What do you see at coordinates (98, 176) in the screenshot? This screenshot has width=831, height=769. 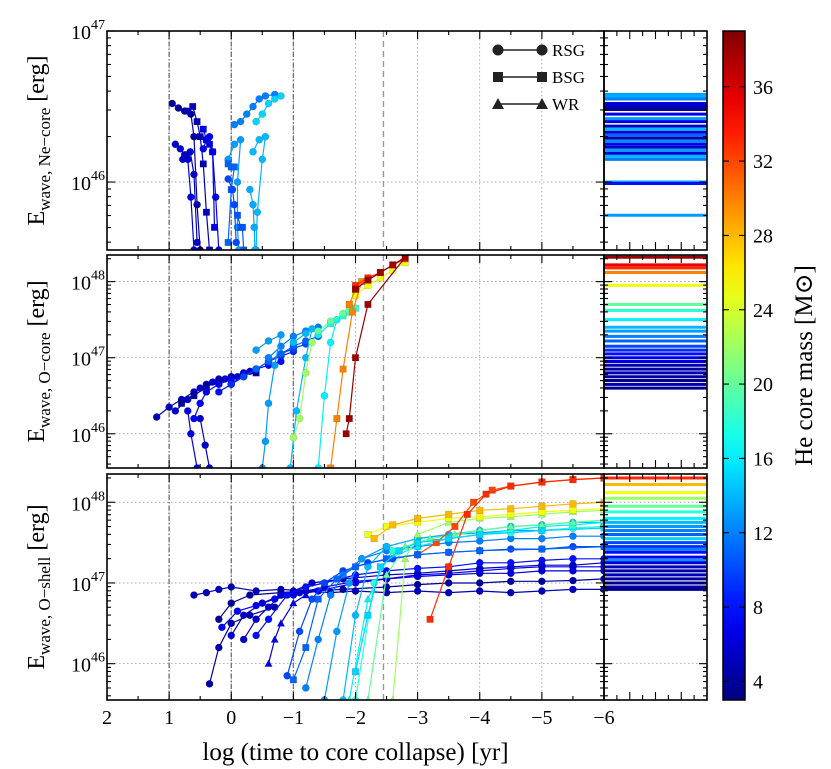 I see `y-tick-exponent: 46` at bounding box center [98, 176].